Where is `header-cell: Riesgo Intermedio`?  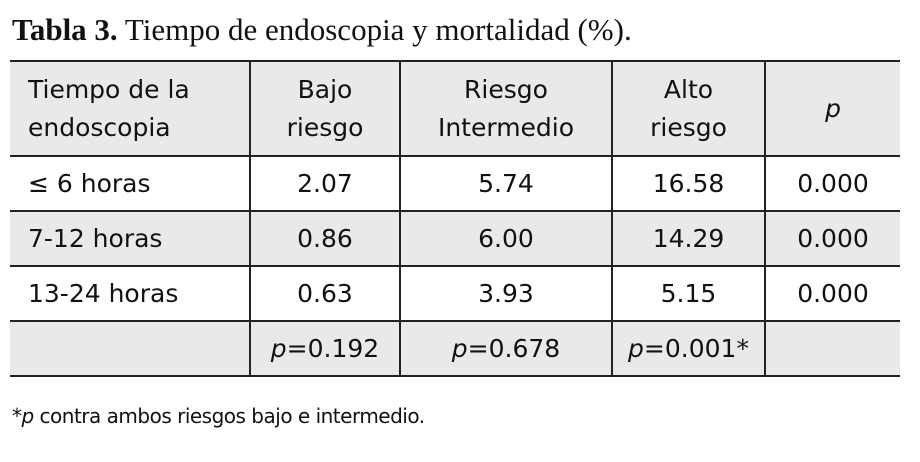
header-cell: Riesgo Intermedio is located at coordinates (506, 108).